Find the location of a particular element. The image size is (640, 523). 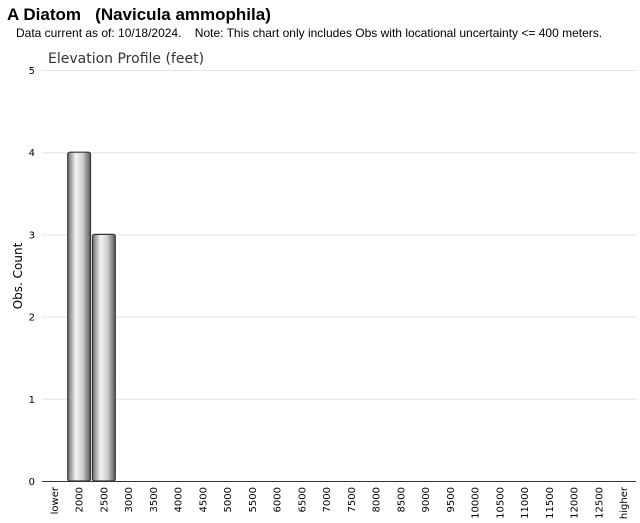

bar-2000 is located at coordinates (79, 316).